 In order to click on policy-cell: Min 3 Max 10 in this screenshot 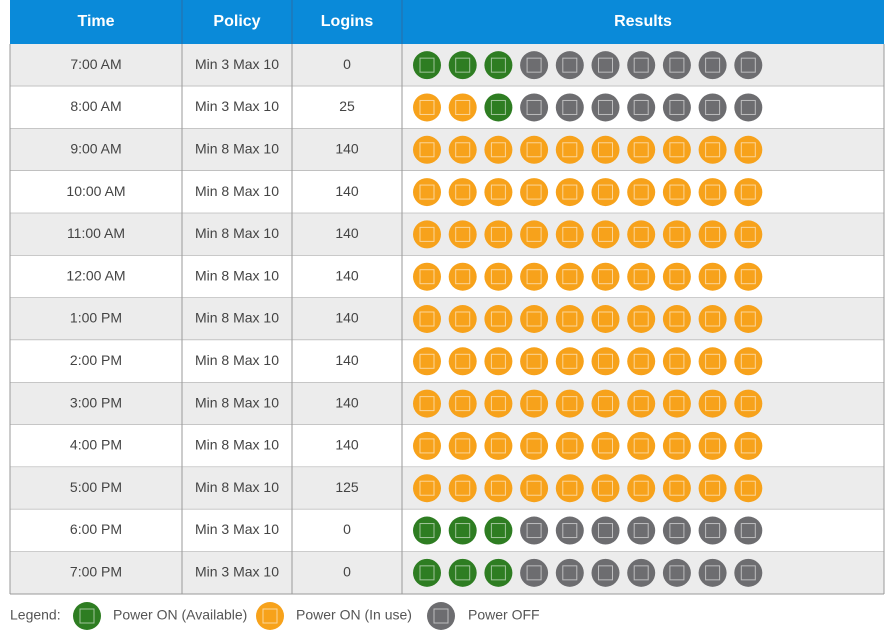, I will do `click(237, 572)`.